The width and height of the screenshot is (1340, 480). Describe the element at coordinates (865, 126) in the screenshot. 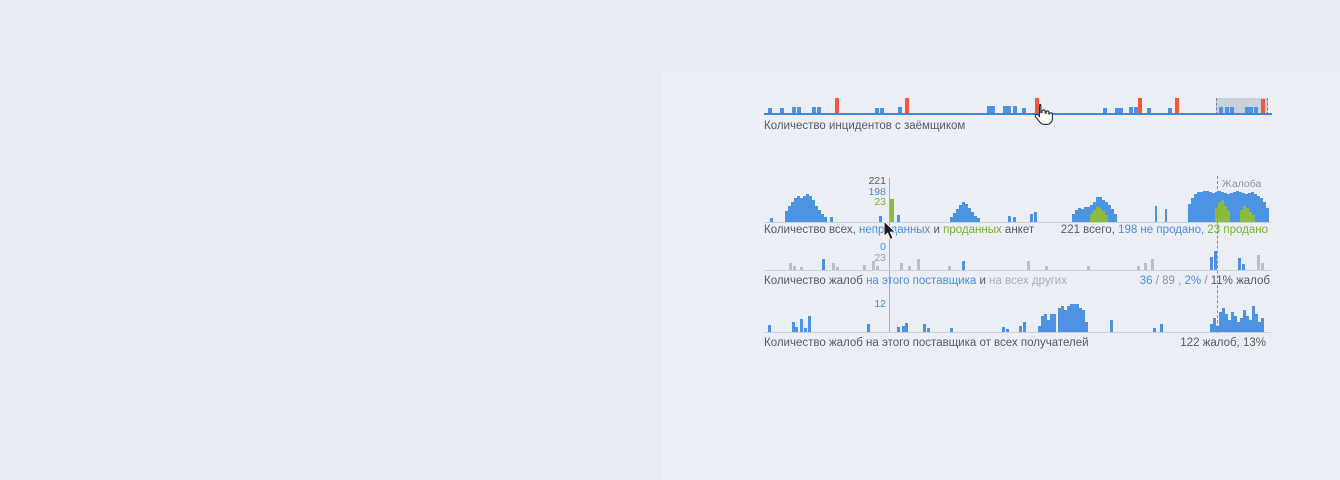

I see `chart-incidents-title: Количество инцидентов с заёмщиком` at that location.